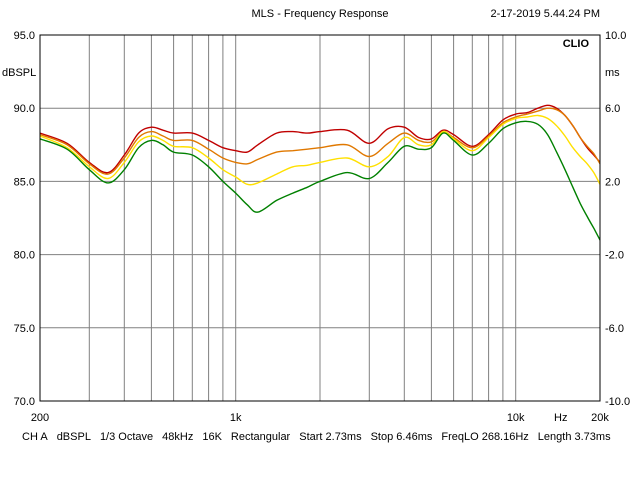 This screenshot has height=480, width=640. Describe the element at coordinates (40, 418) in the screenshot. I see `x-tick-label: 200` at that location.